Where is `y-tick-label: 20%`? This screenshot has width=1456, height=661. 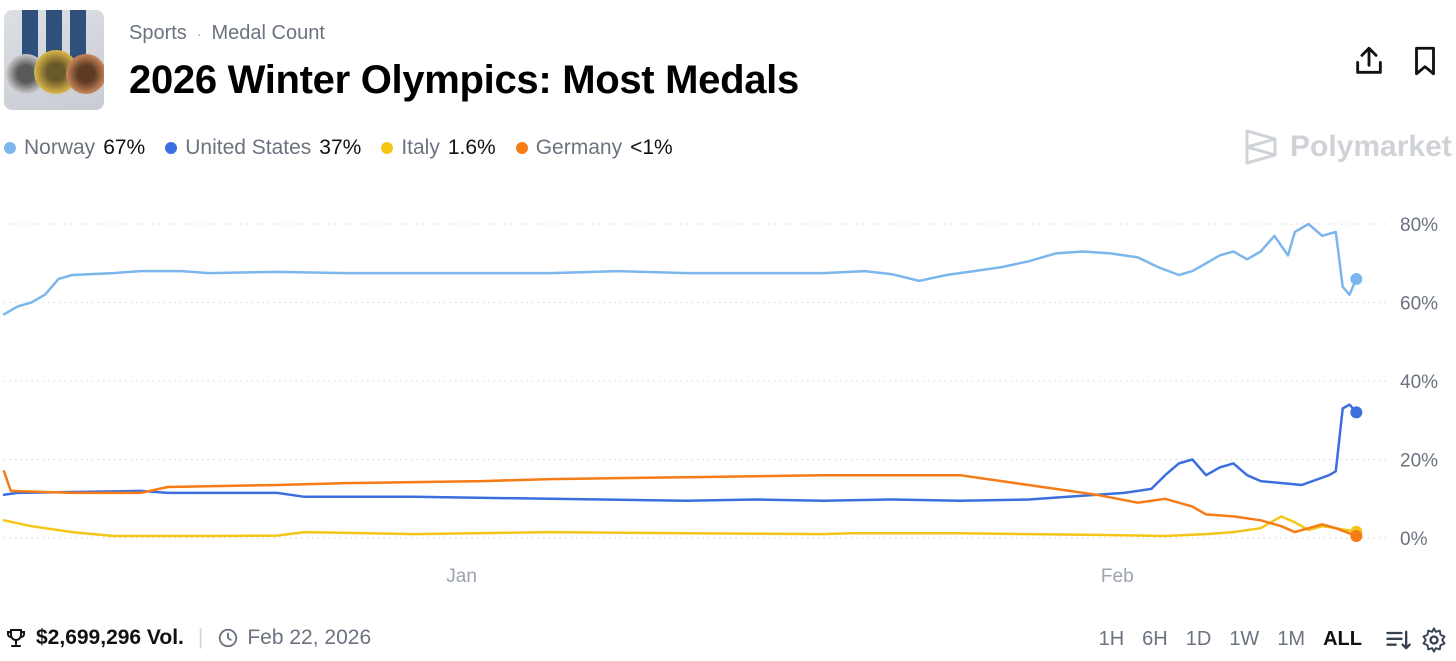
y-tick-label: 20% is located at coordinates (1419, 461).